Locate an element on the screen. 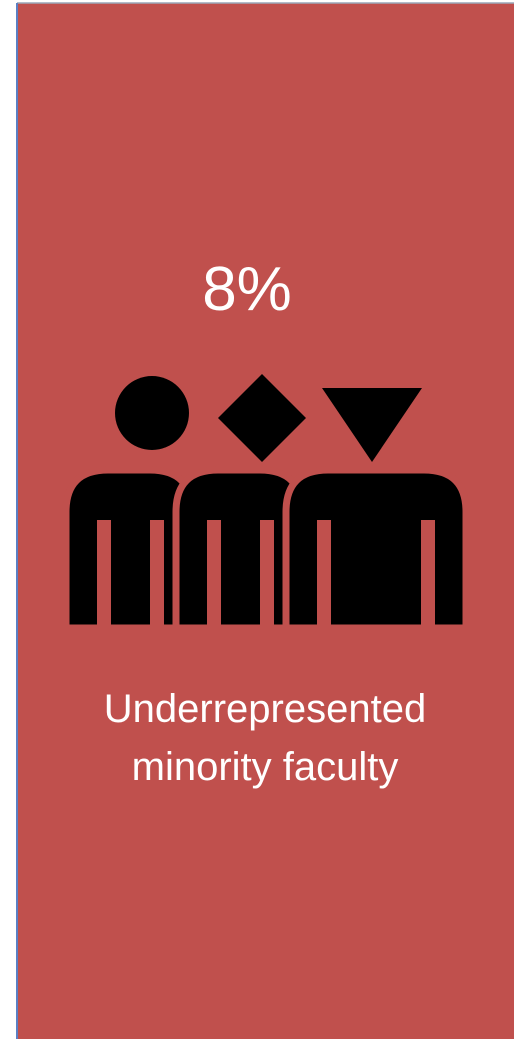 The width and height of the screenshot is (514, 1039). stat-value: 8% is located at coordinates (247, 289).